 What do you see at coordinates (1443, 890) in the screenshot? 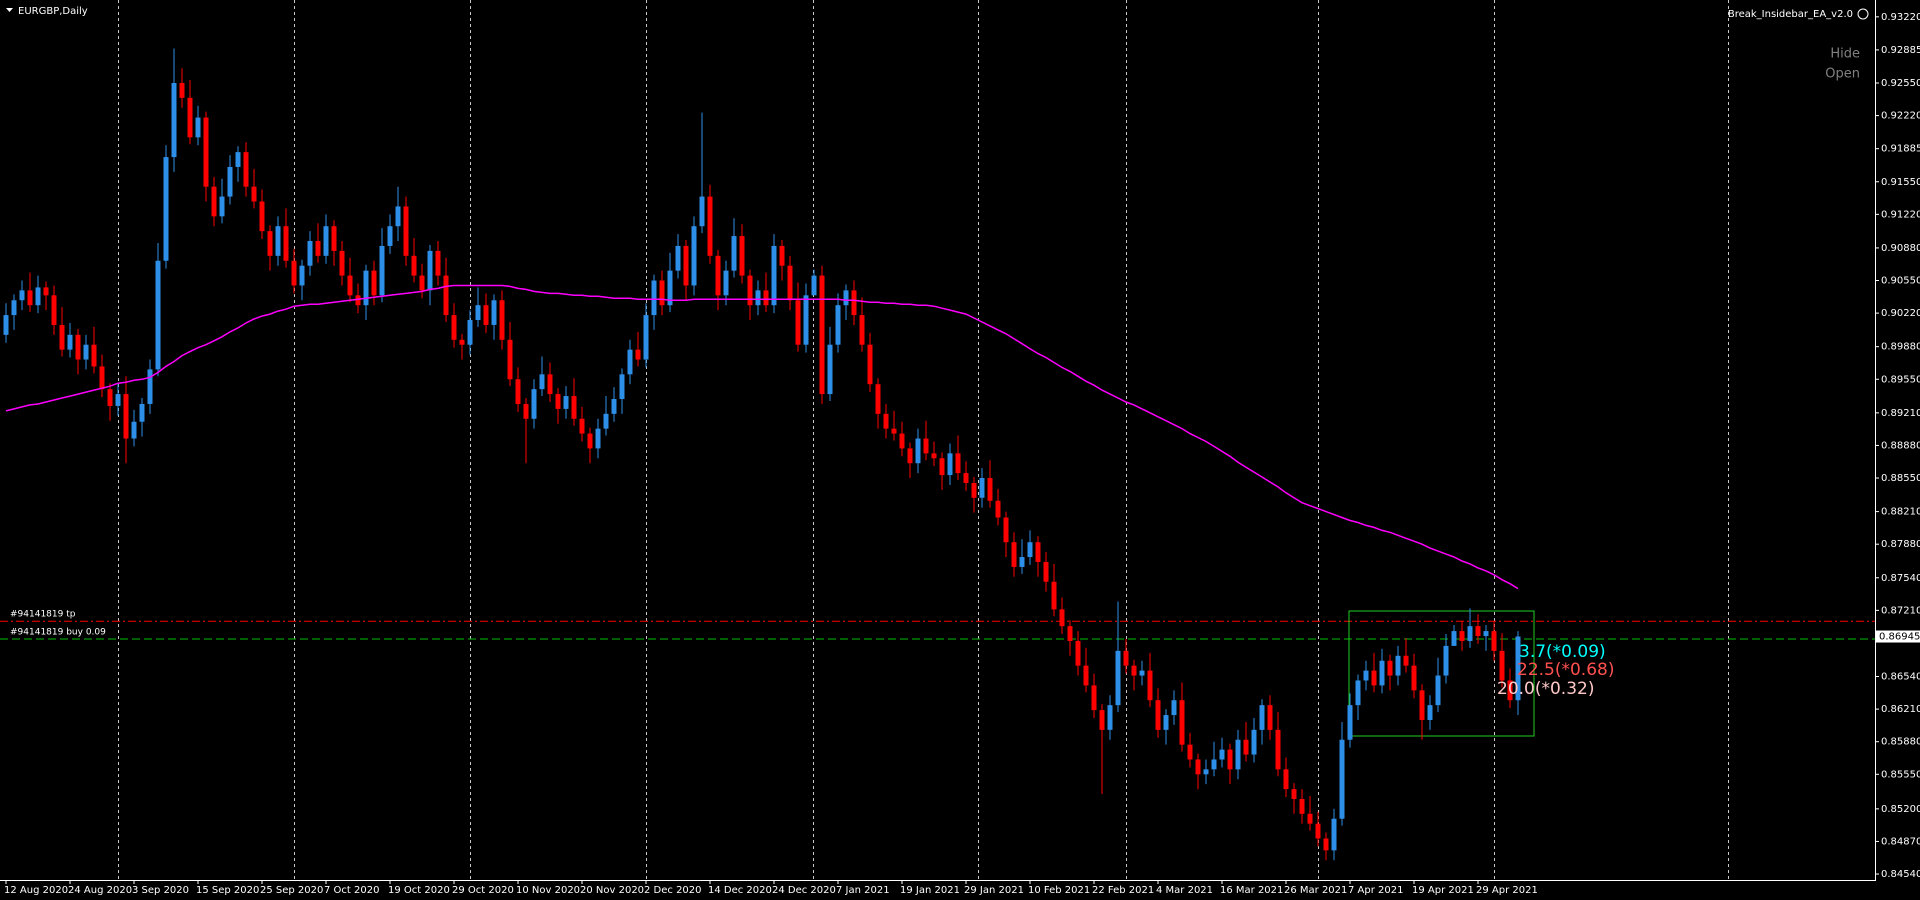
I see `x-tick-label: 19 Apr 2021` at bounding box center [1443, 890].